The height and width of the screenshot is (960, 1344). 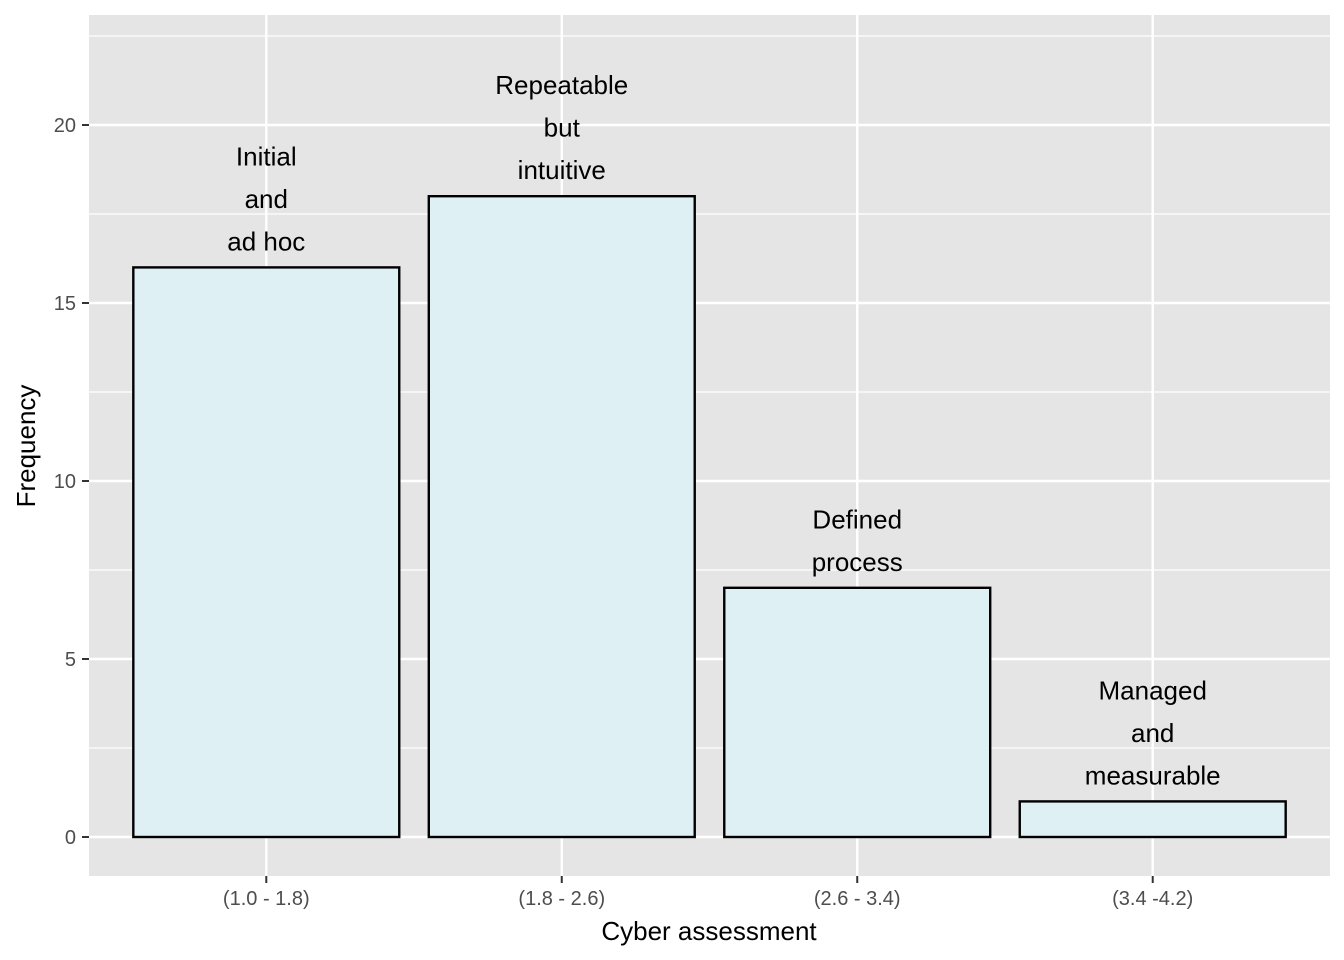 I want to click on y-axis: 0 5 10 15 20, so click(x=71, y=482).